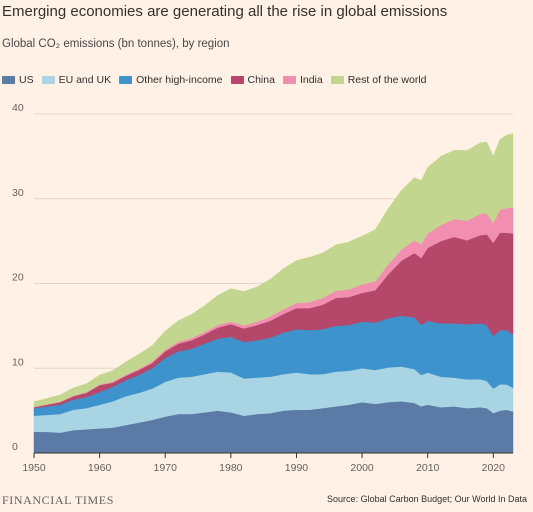 Image resolution: width=533 pixels, height=512 pixels. I want to click on legend-item-us: US, so click(18, 80).